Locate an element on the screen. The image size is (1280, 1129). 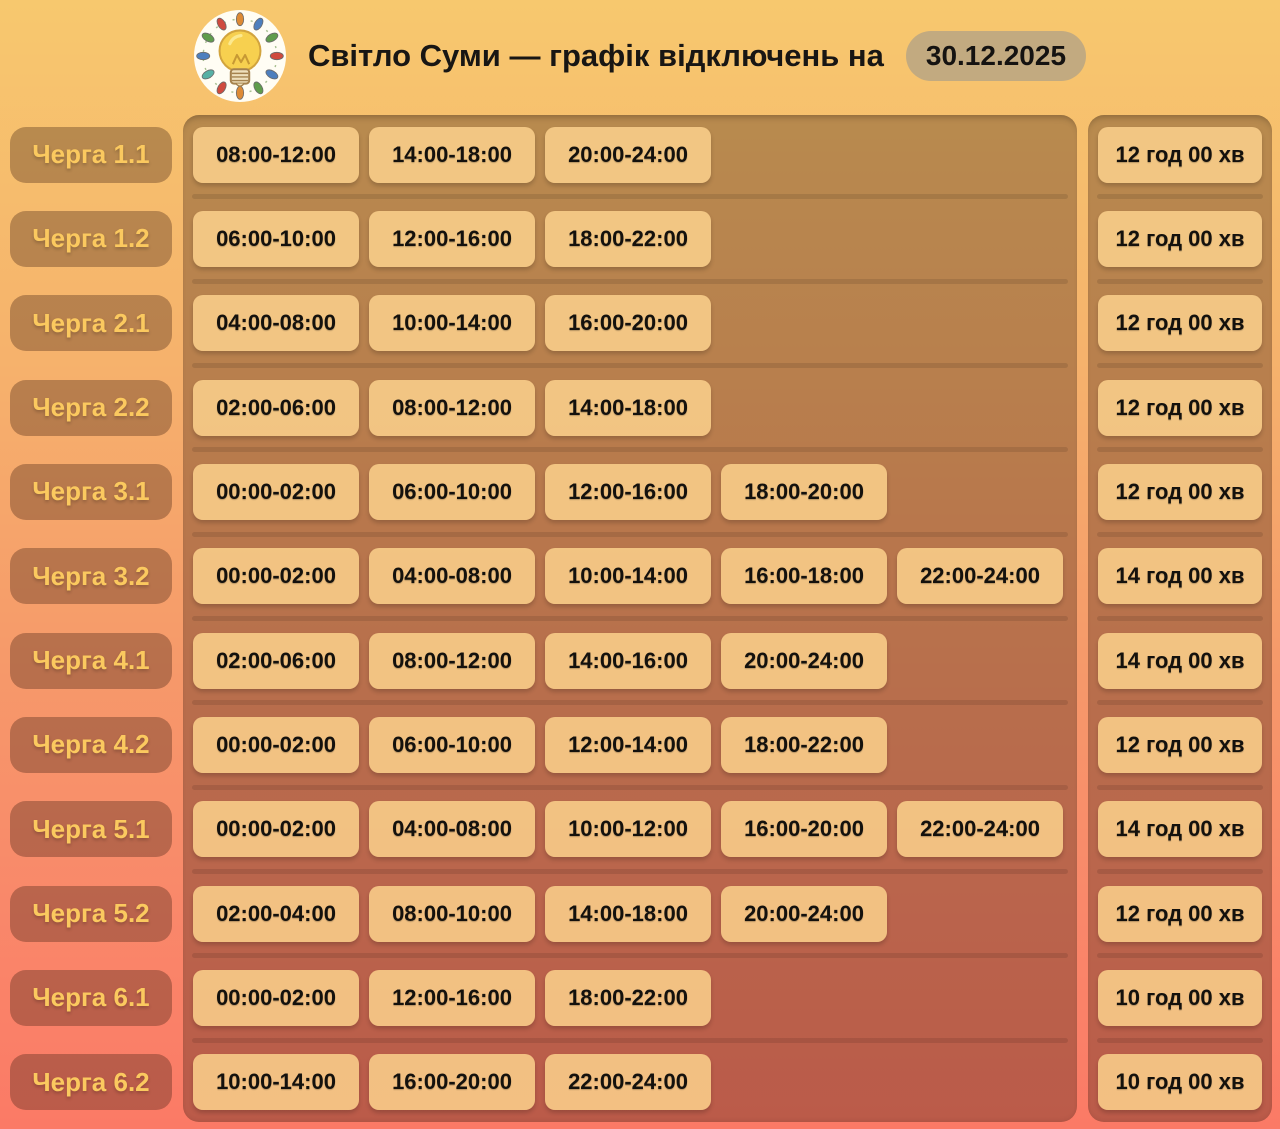
queue-label-pill: Черга 2.2 is located at coordinates (91, 407).